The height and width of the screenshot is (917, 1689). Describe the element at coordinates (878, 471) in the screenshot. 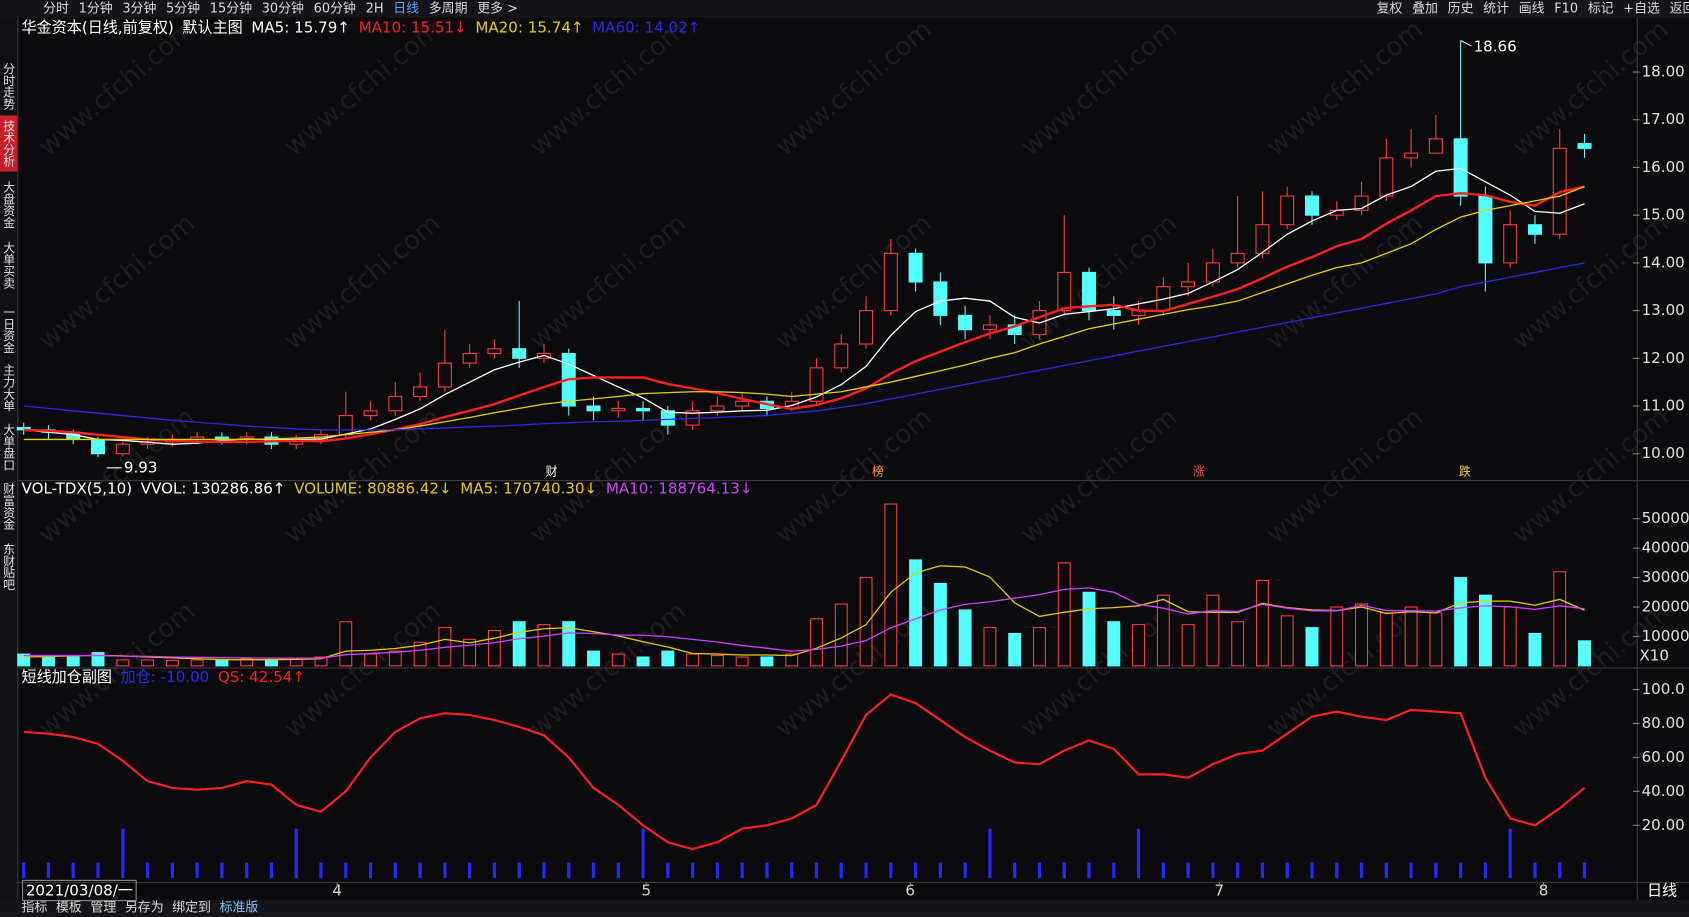

I see `event-marker: 榜` at that location.